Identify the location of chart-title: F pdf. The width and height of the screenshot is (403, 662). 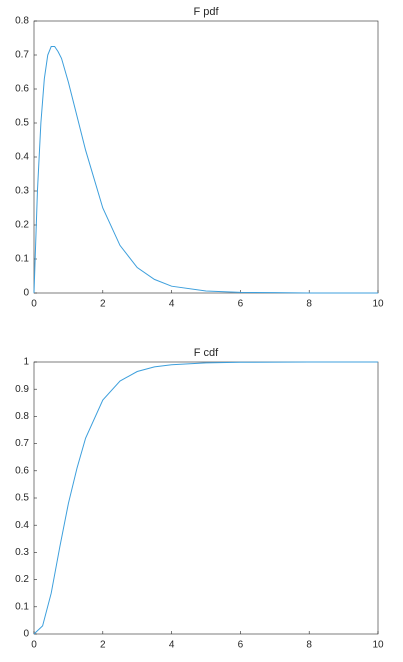
(206, 12).